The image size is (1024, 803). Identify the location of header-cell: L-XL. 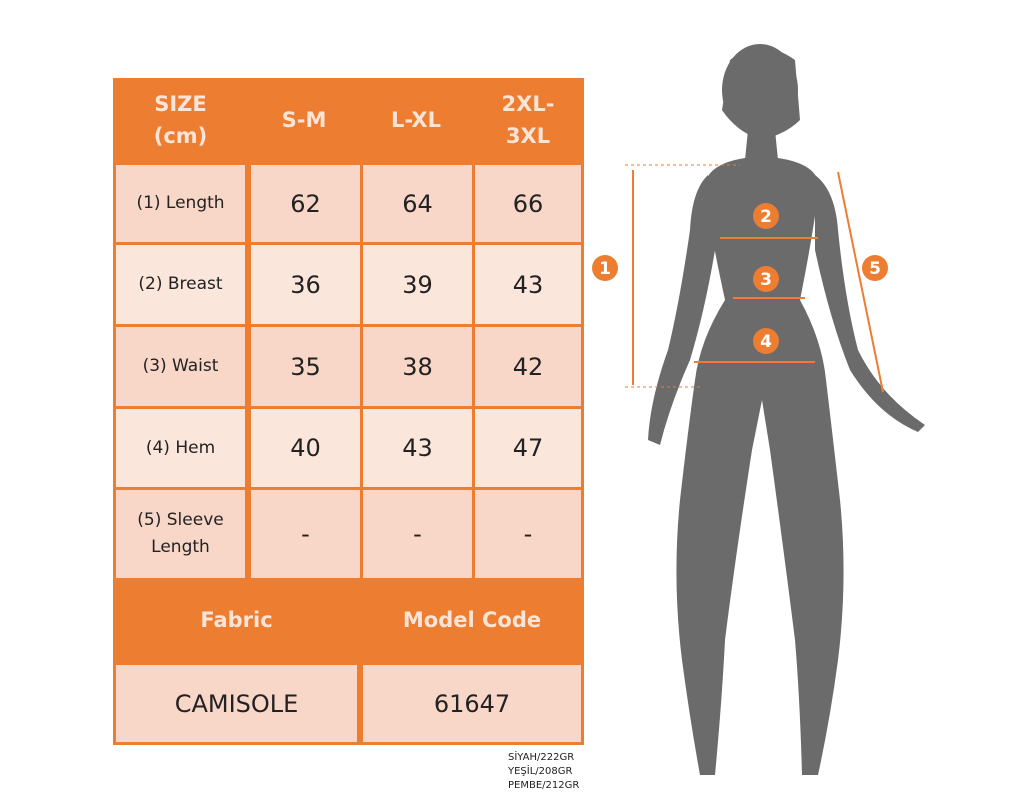
(416, 120).